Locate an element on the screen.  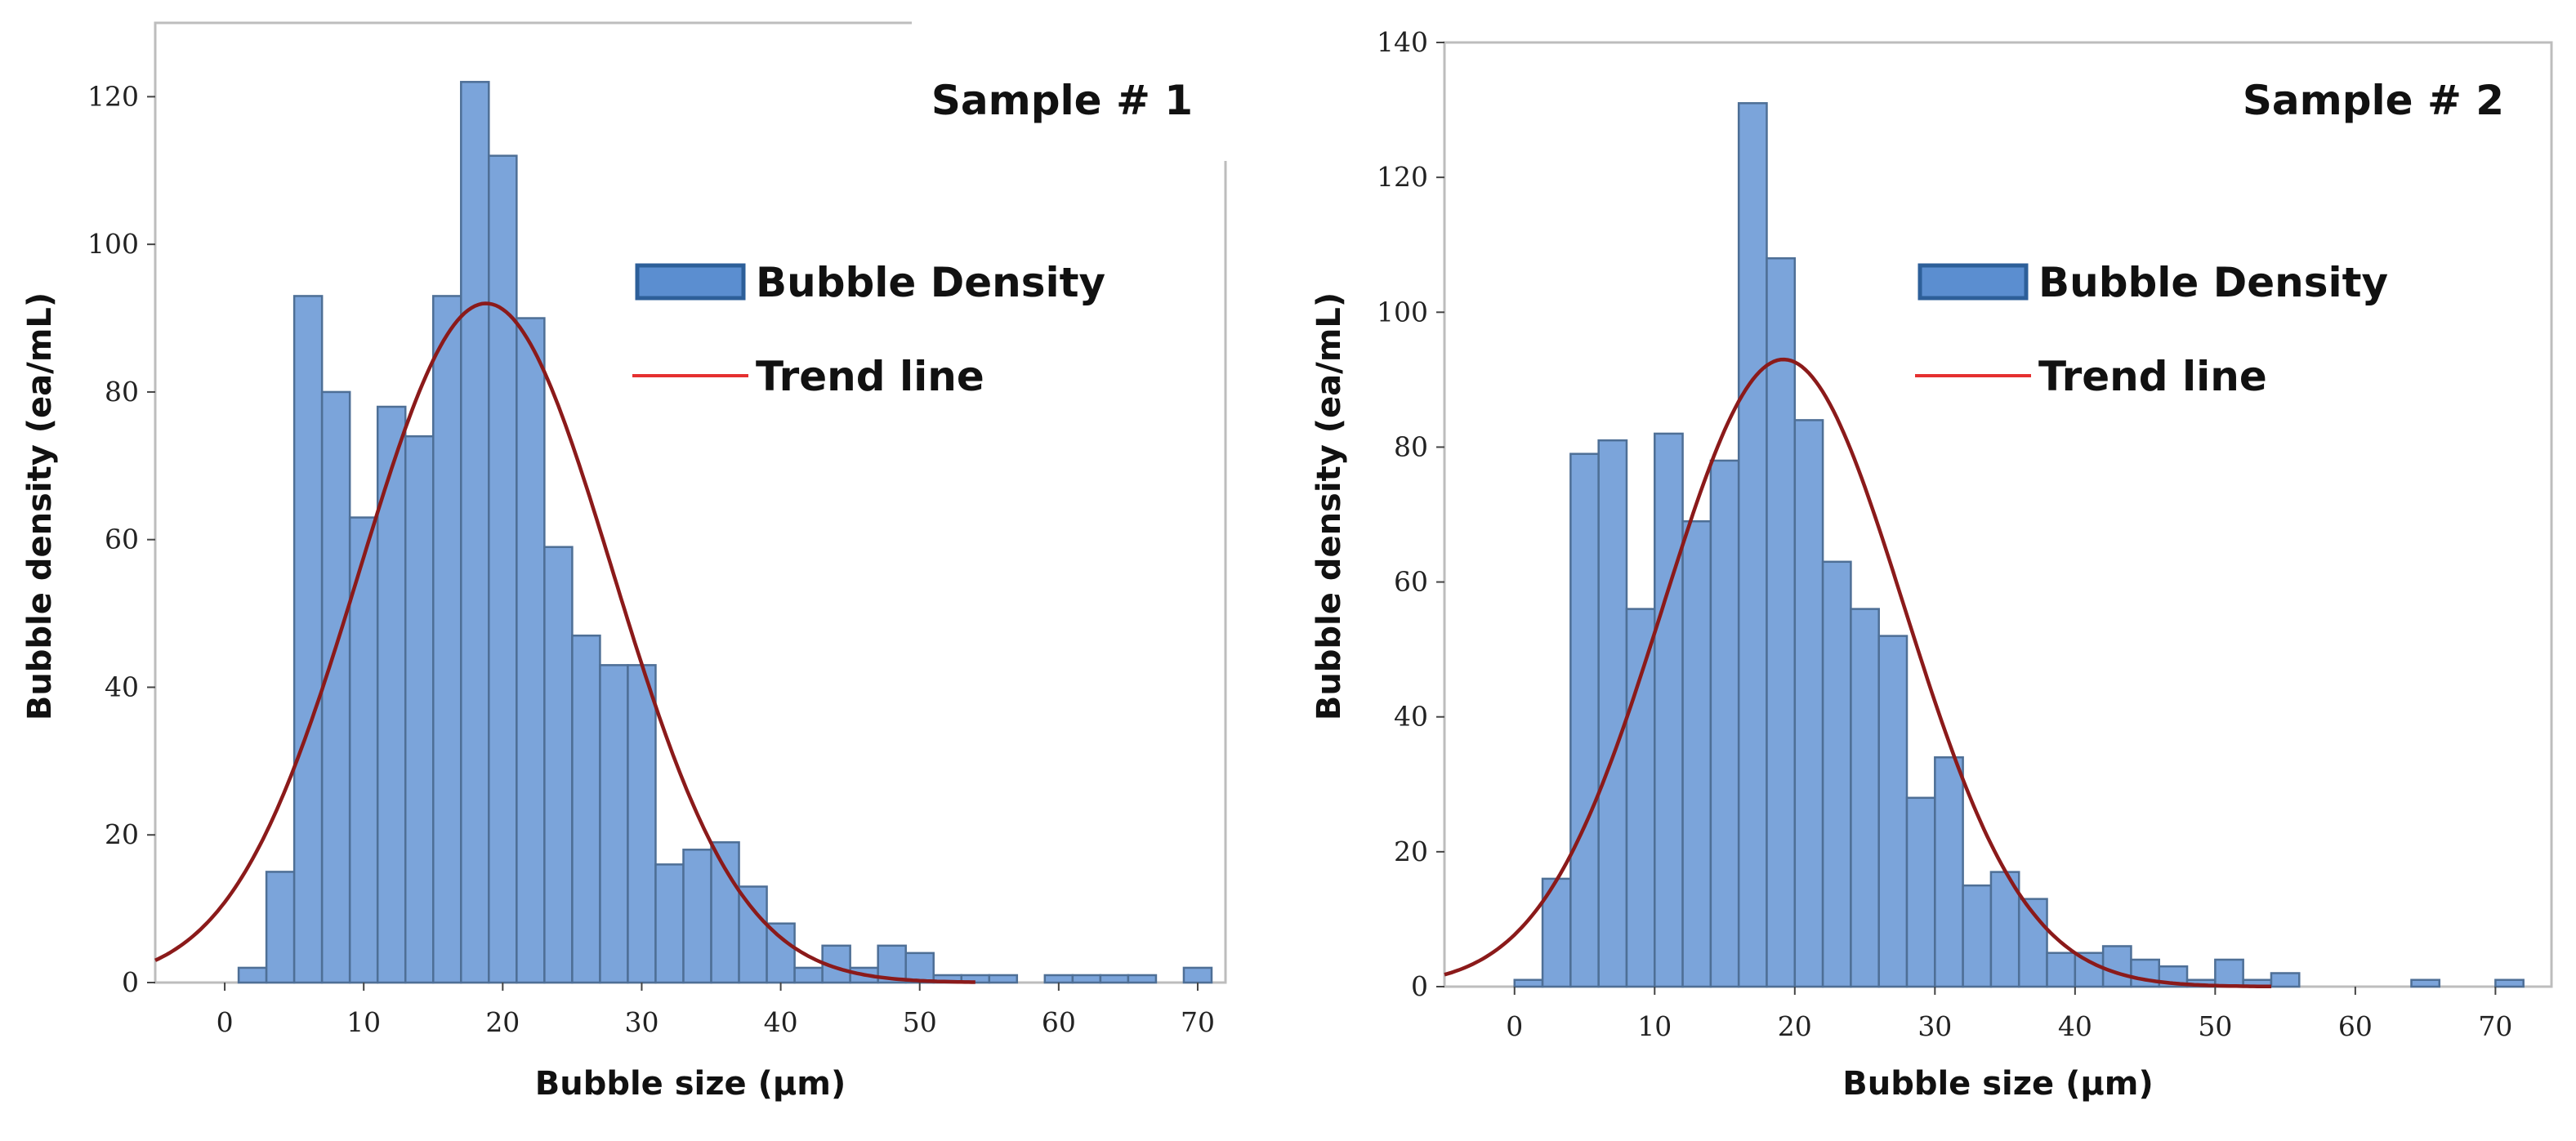
y-tick-label: 140 is located at coordinates (1403, 42).